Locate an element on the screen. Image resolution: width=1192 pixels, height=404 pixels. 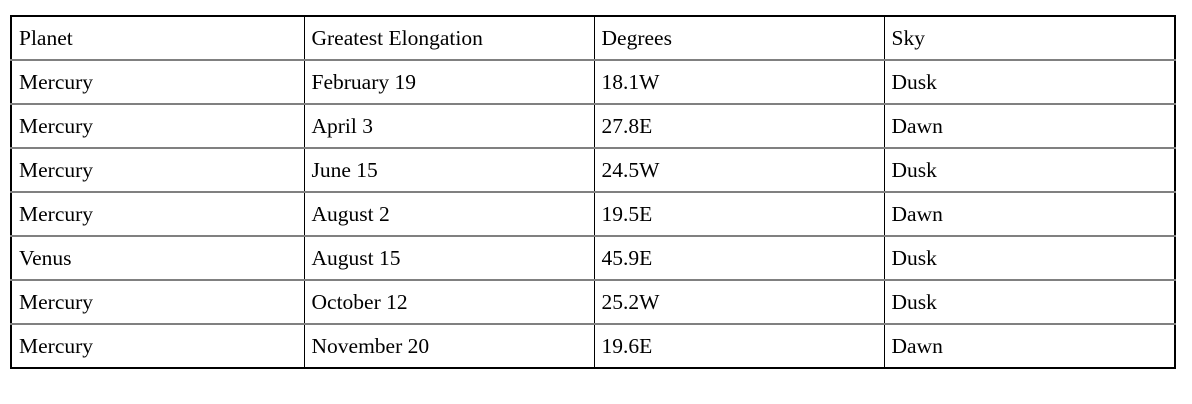
column-header-degrees: Degrees is located at coordinates (739, 38).